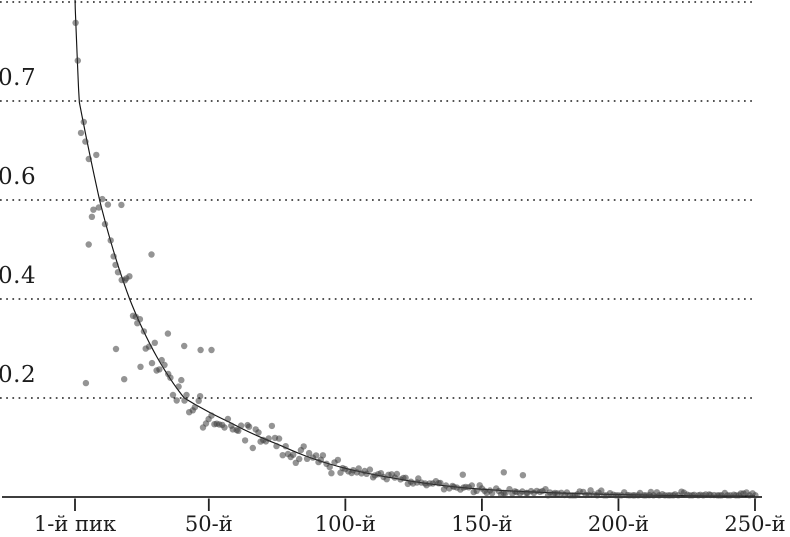  What do you see at coordinates (208, 524) in the screenshot?
I see `x-tick-label-50: 50-й` at bounding box center [208, 524].